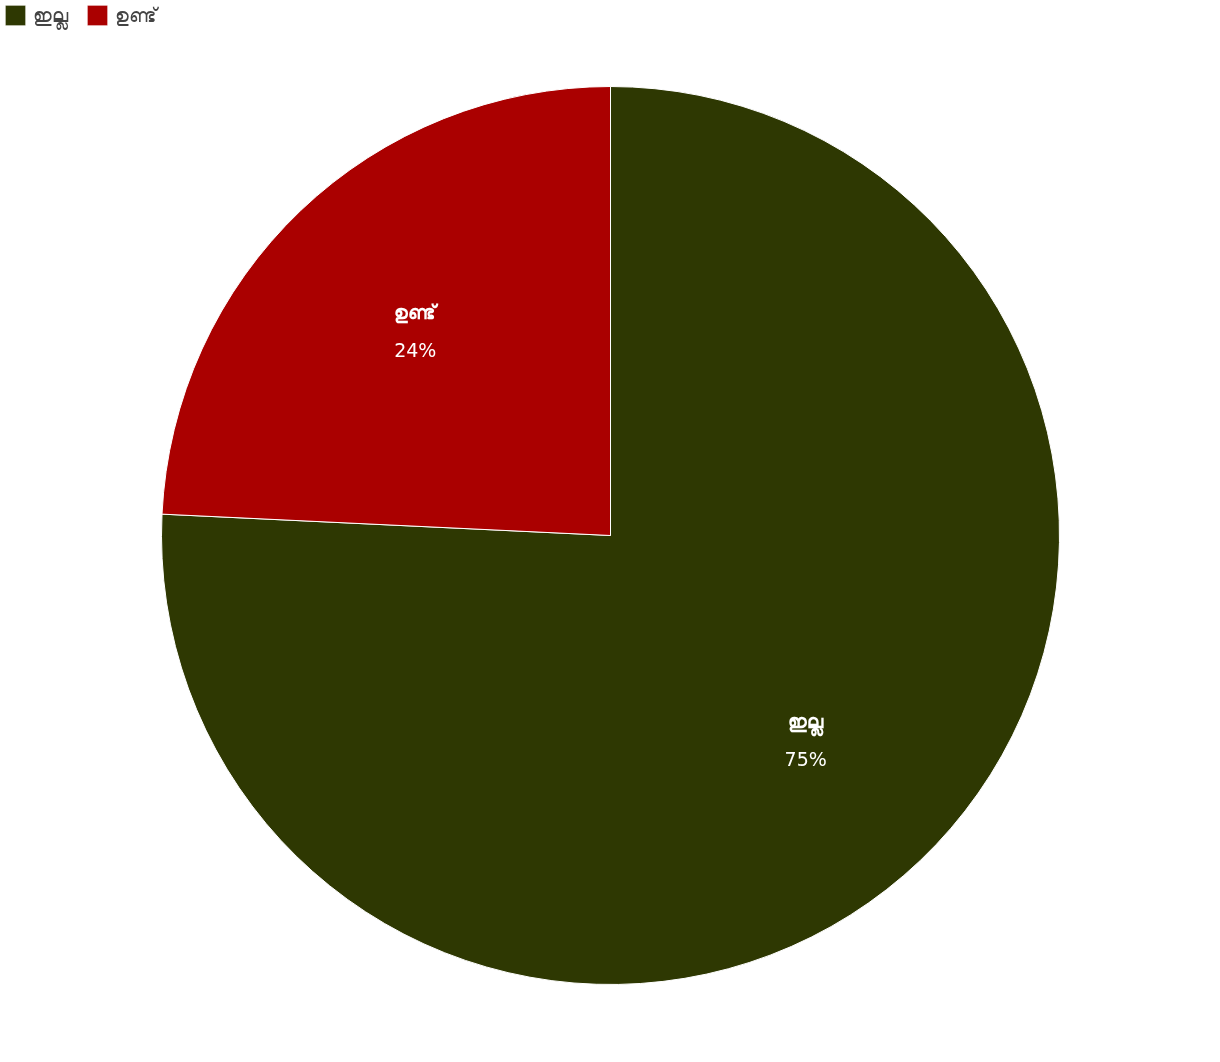 The image size is (1220, 1062). I want to click on data-label: 24%, so click(415, 349).